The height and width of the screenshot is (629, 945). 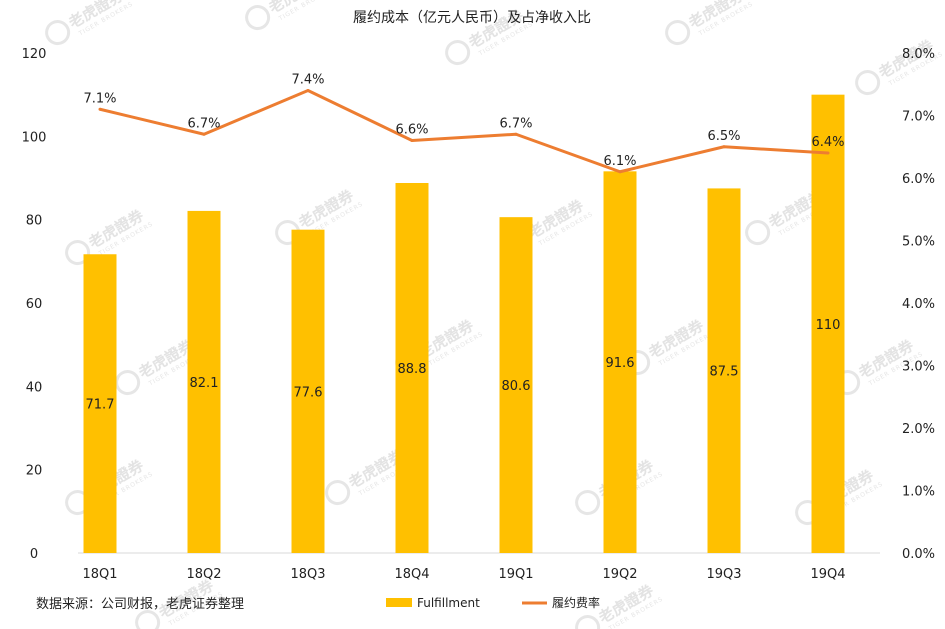 I want to click on x-tick-label: 18Q2, so click(x=203, y=574).